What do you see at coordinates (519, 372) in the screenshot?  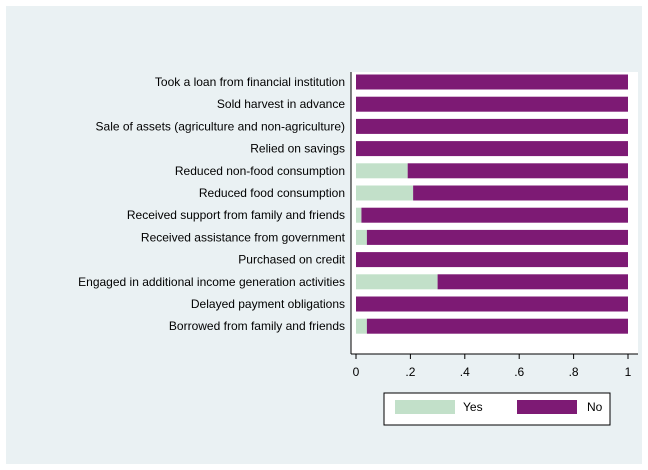 I see `x-tick-label-3: .6` at bounding box center [519, 372].